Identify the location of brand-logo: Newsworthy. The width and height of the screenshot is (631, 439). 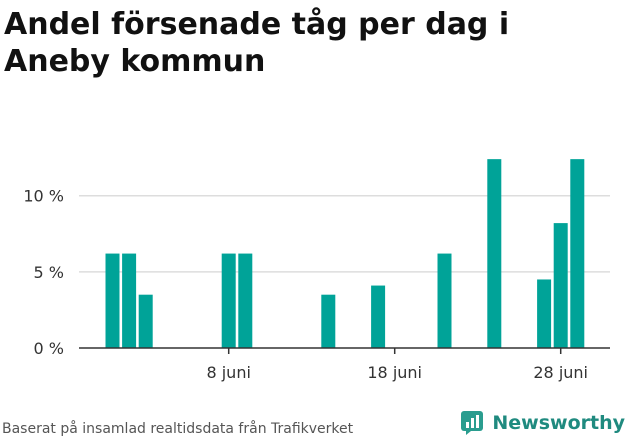
(542, 423).